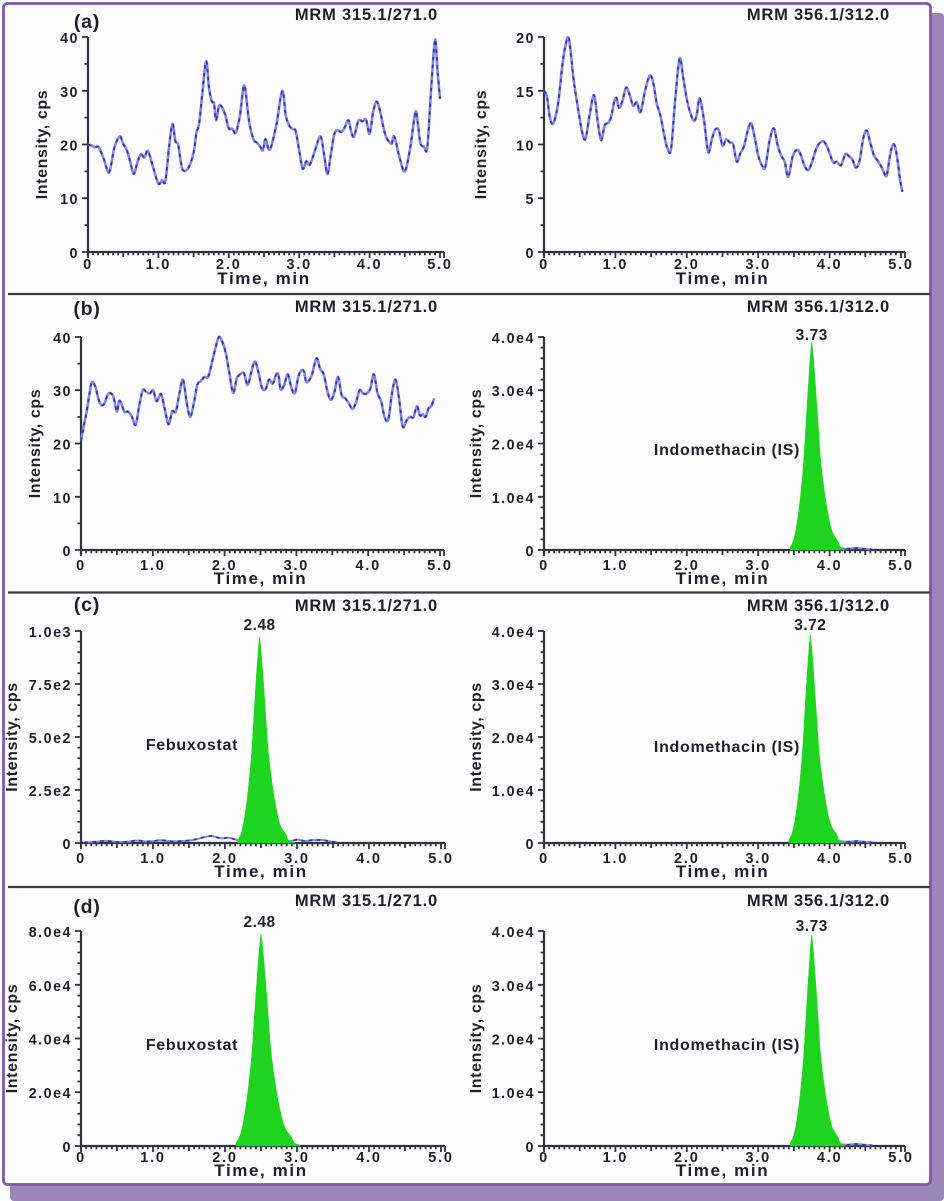  What do you see at coordinates (525, 93) in the screenshot?
I see `svg-text: 15` at bounding box center [525, 93].